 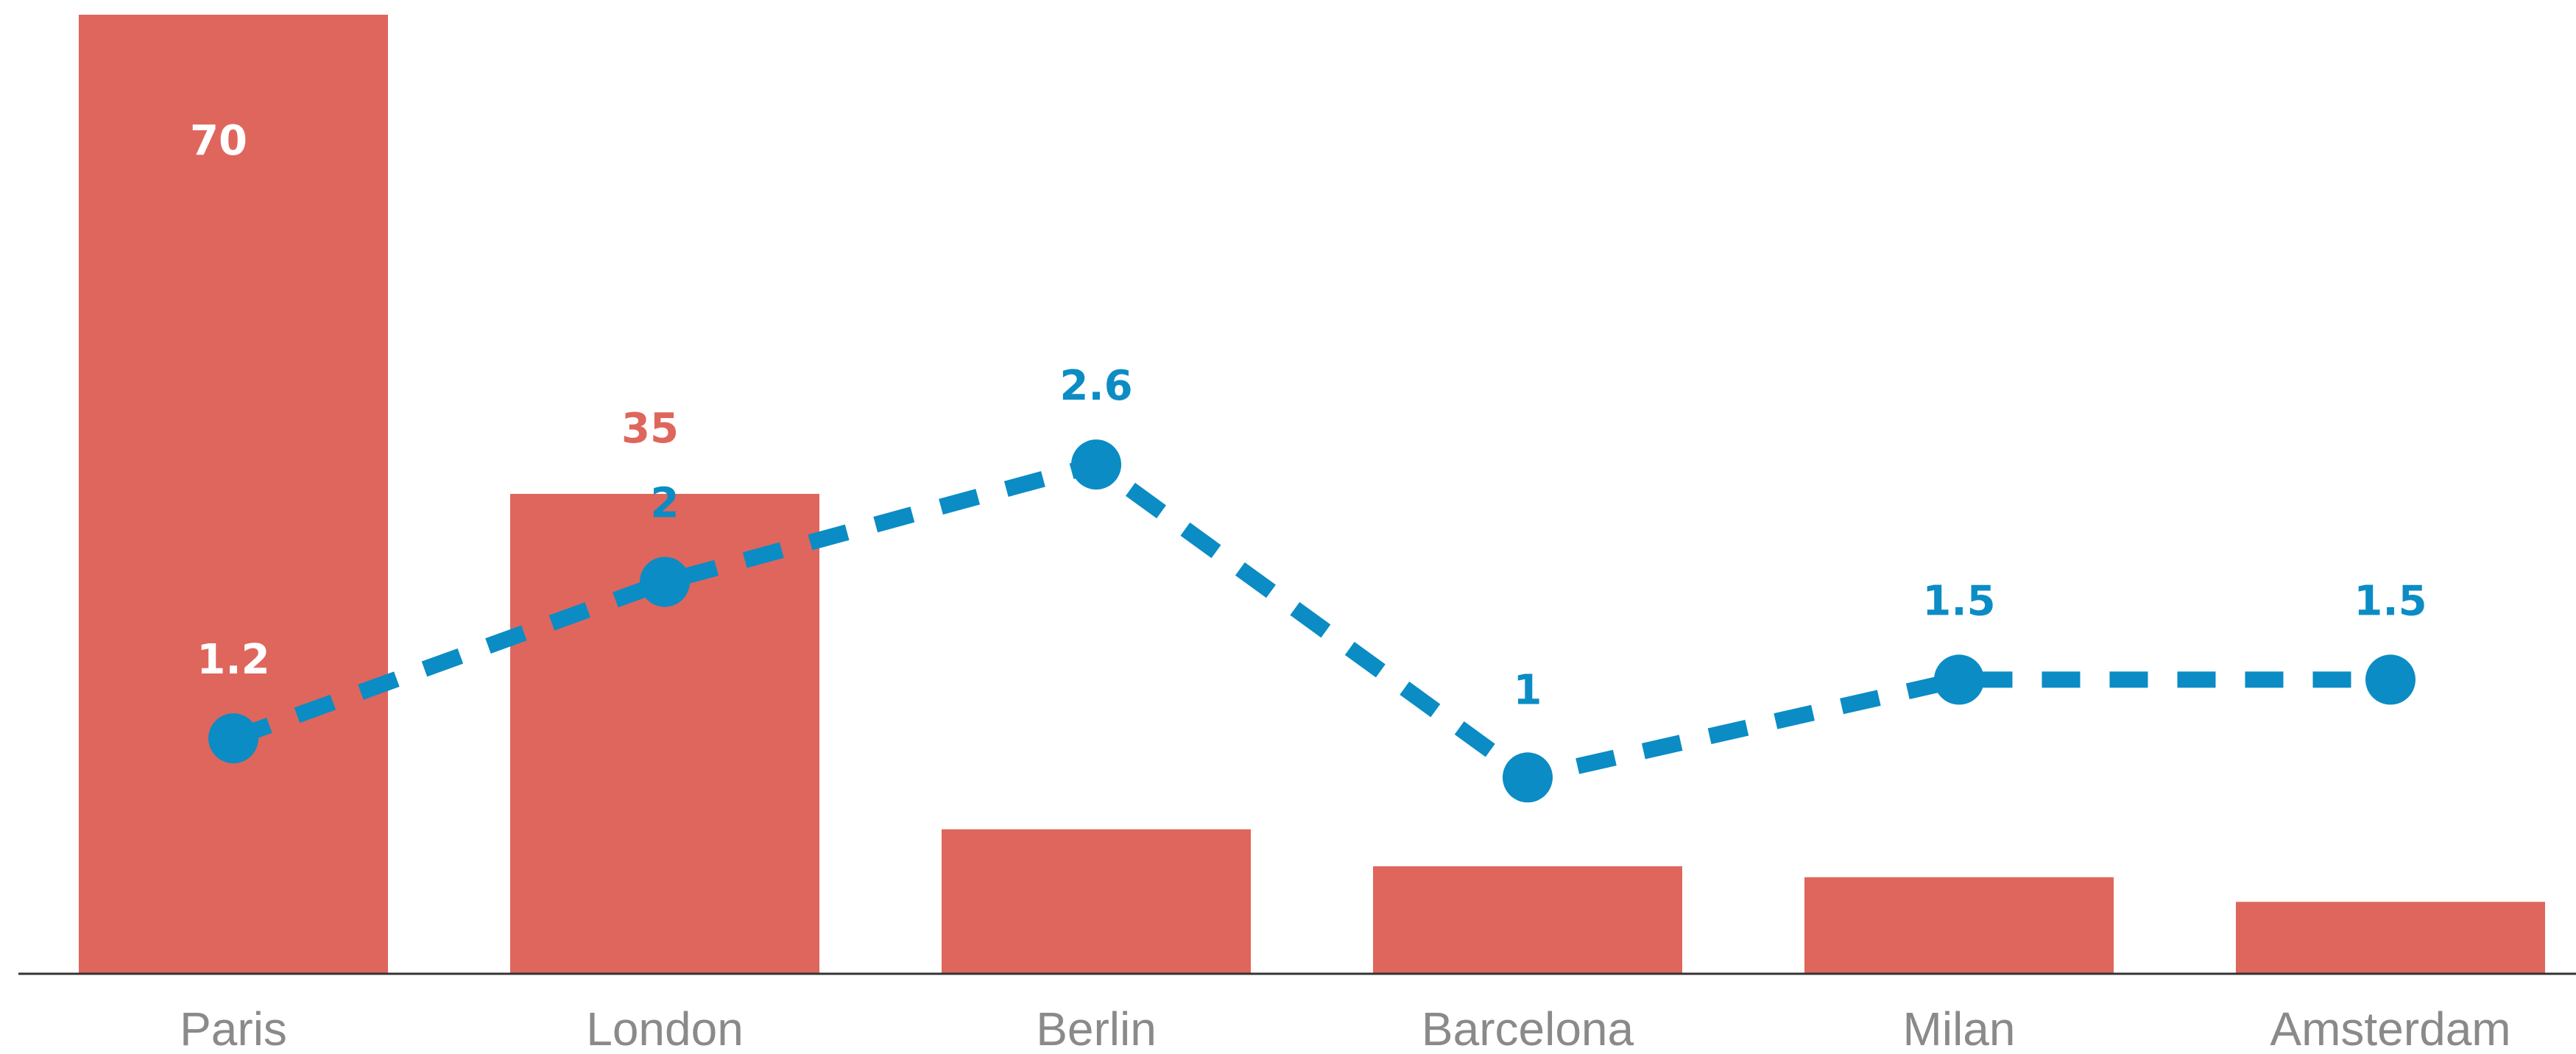 I want to click on line-value-label-berlin: 2.6, so click(x=1095, y=386).